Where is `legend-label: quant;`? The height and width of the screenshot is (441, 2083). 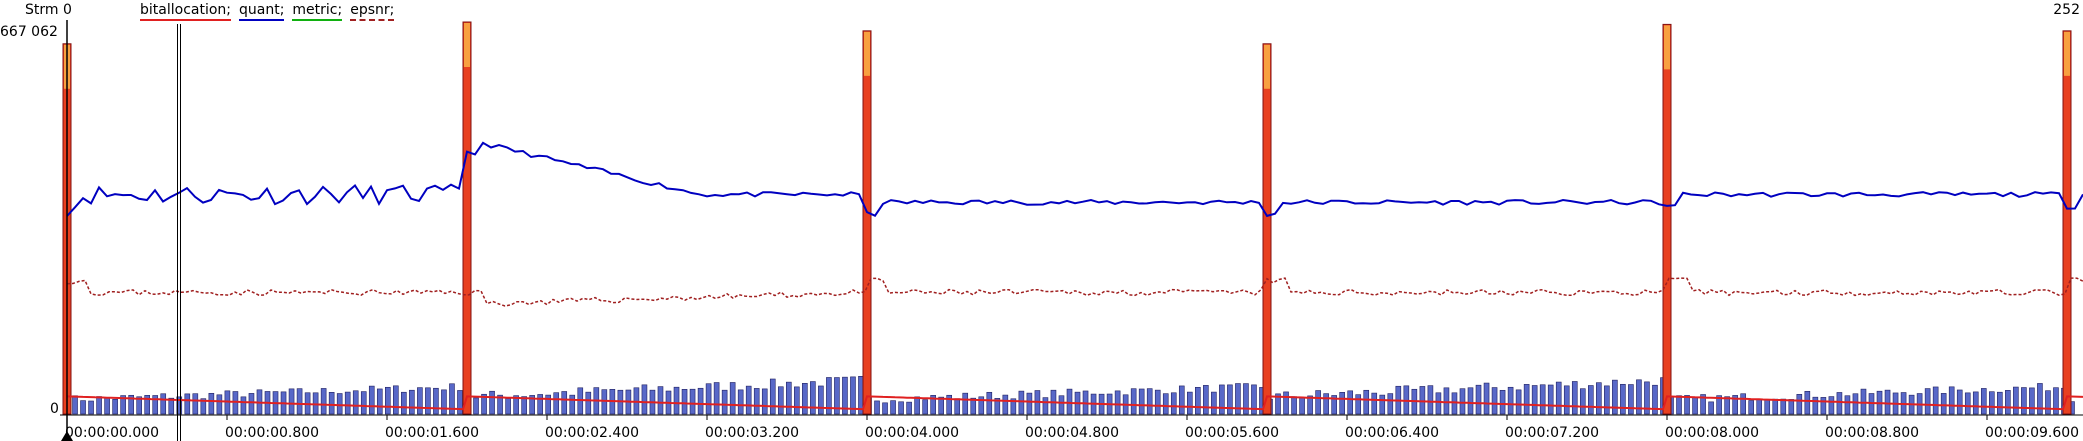
legend-label: quant; is located at coordinates (262, 10).